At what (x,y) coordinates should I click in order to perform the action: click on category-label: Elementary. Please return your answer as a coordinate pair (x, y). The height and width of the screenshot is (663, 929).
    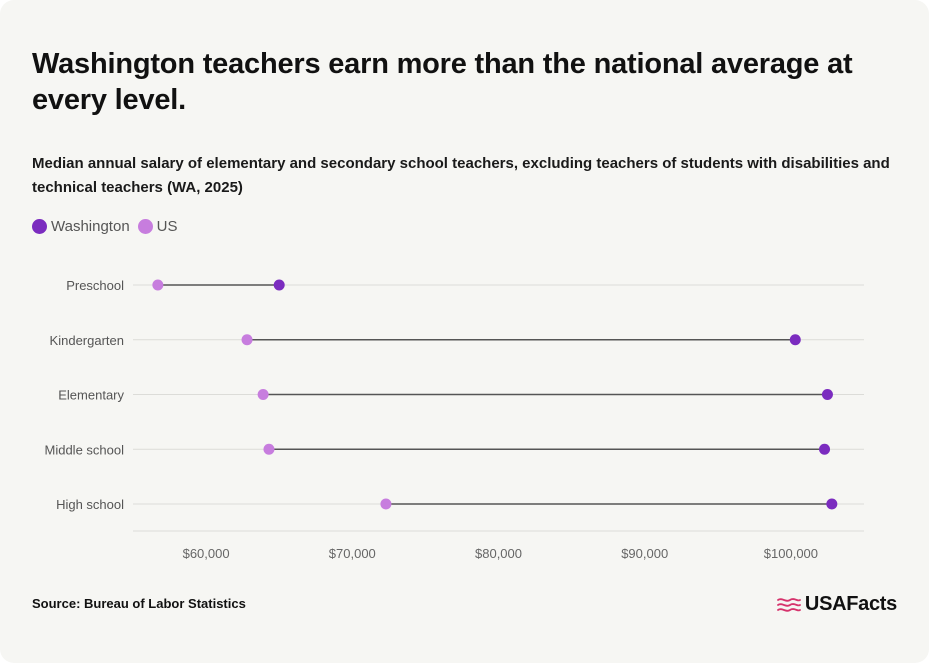
    Looking at the image, I should click on (91, 395).